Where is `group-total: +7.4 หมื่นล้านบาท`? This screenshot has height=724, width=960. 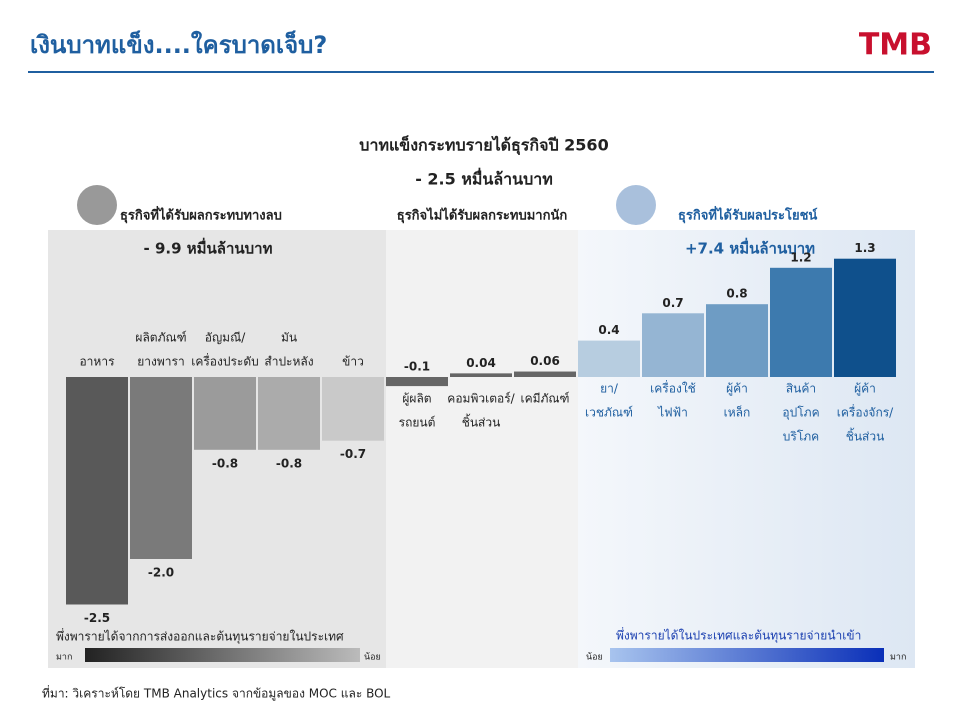 group-total: +7.4 หมื่นล้านบาท is located at coordinates (750, 248).